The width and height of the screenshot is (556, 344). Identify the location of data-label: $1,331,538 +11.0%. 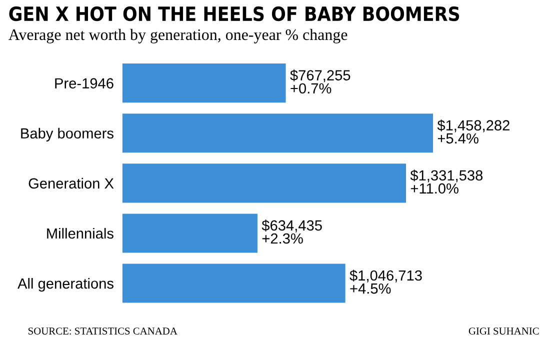
(446, 182).